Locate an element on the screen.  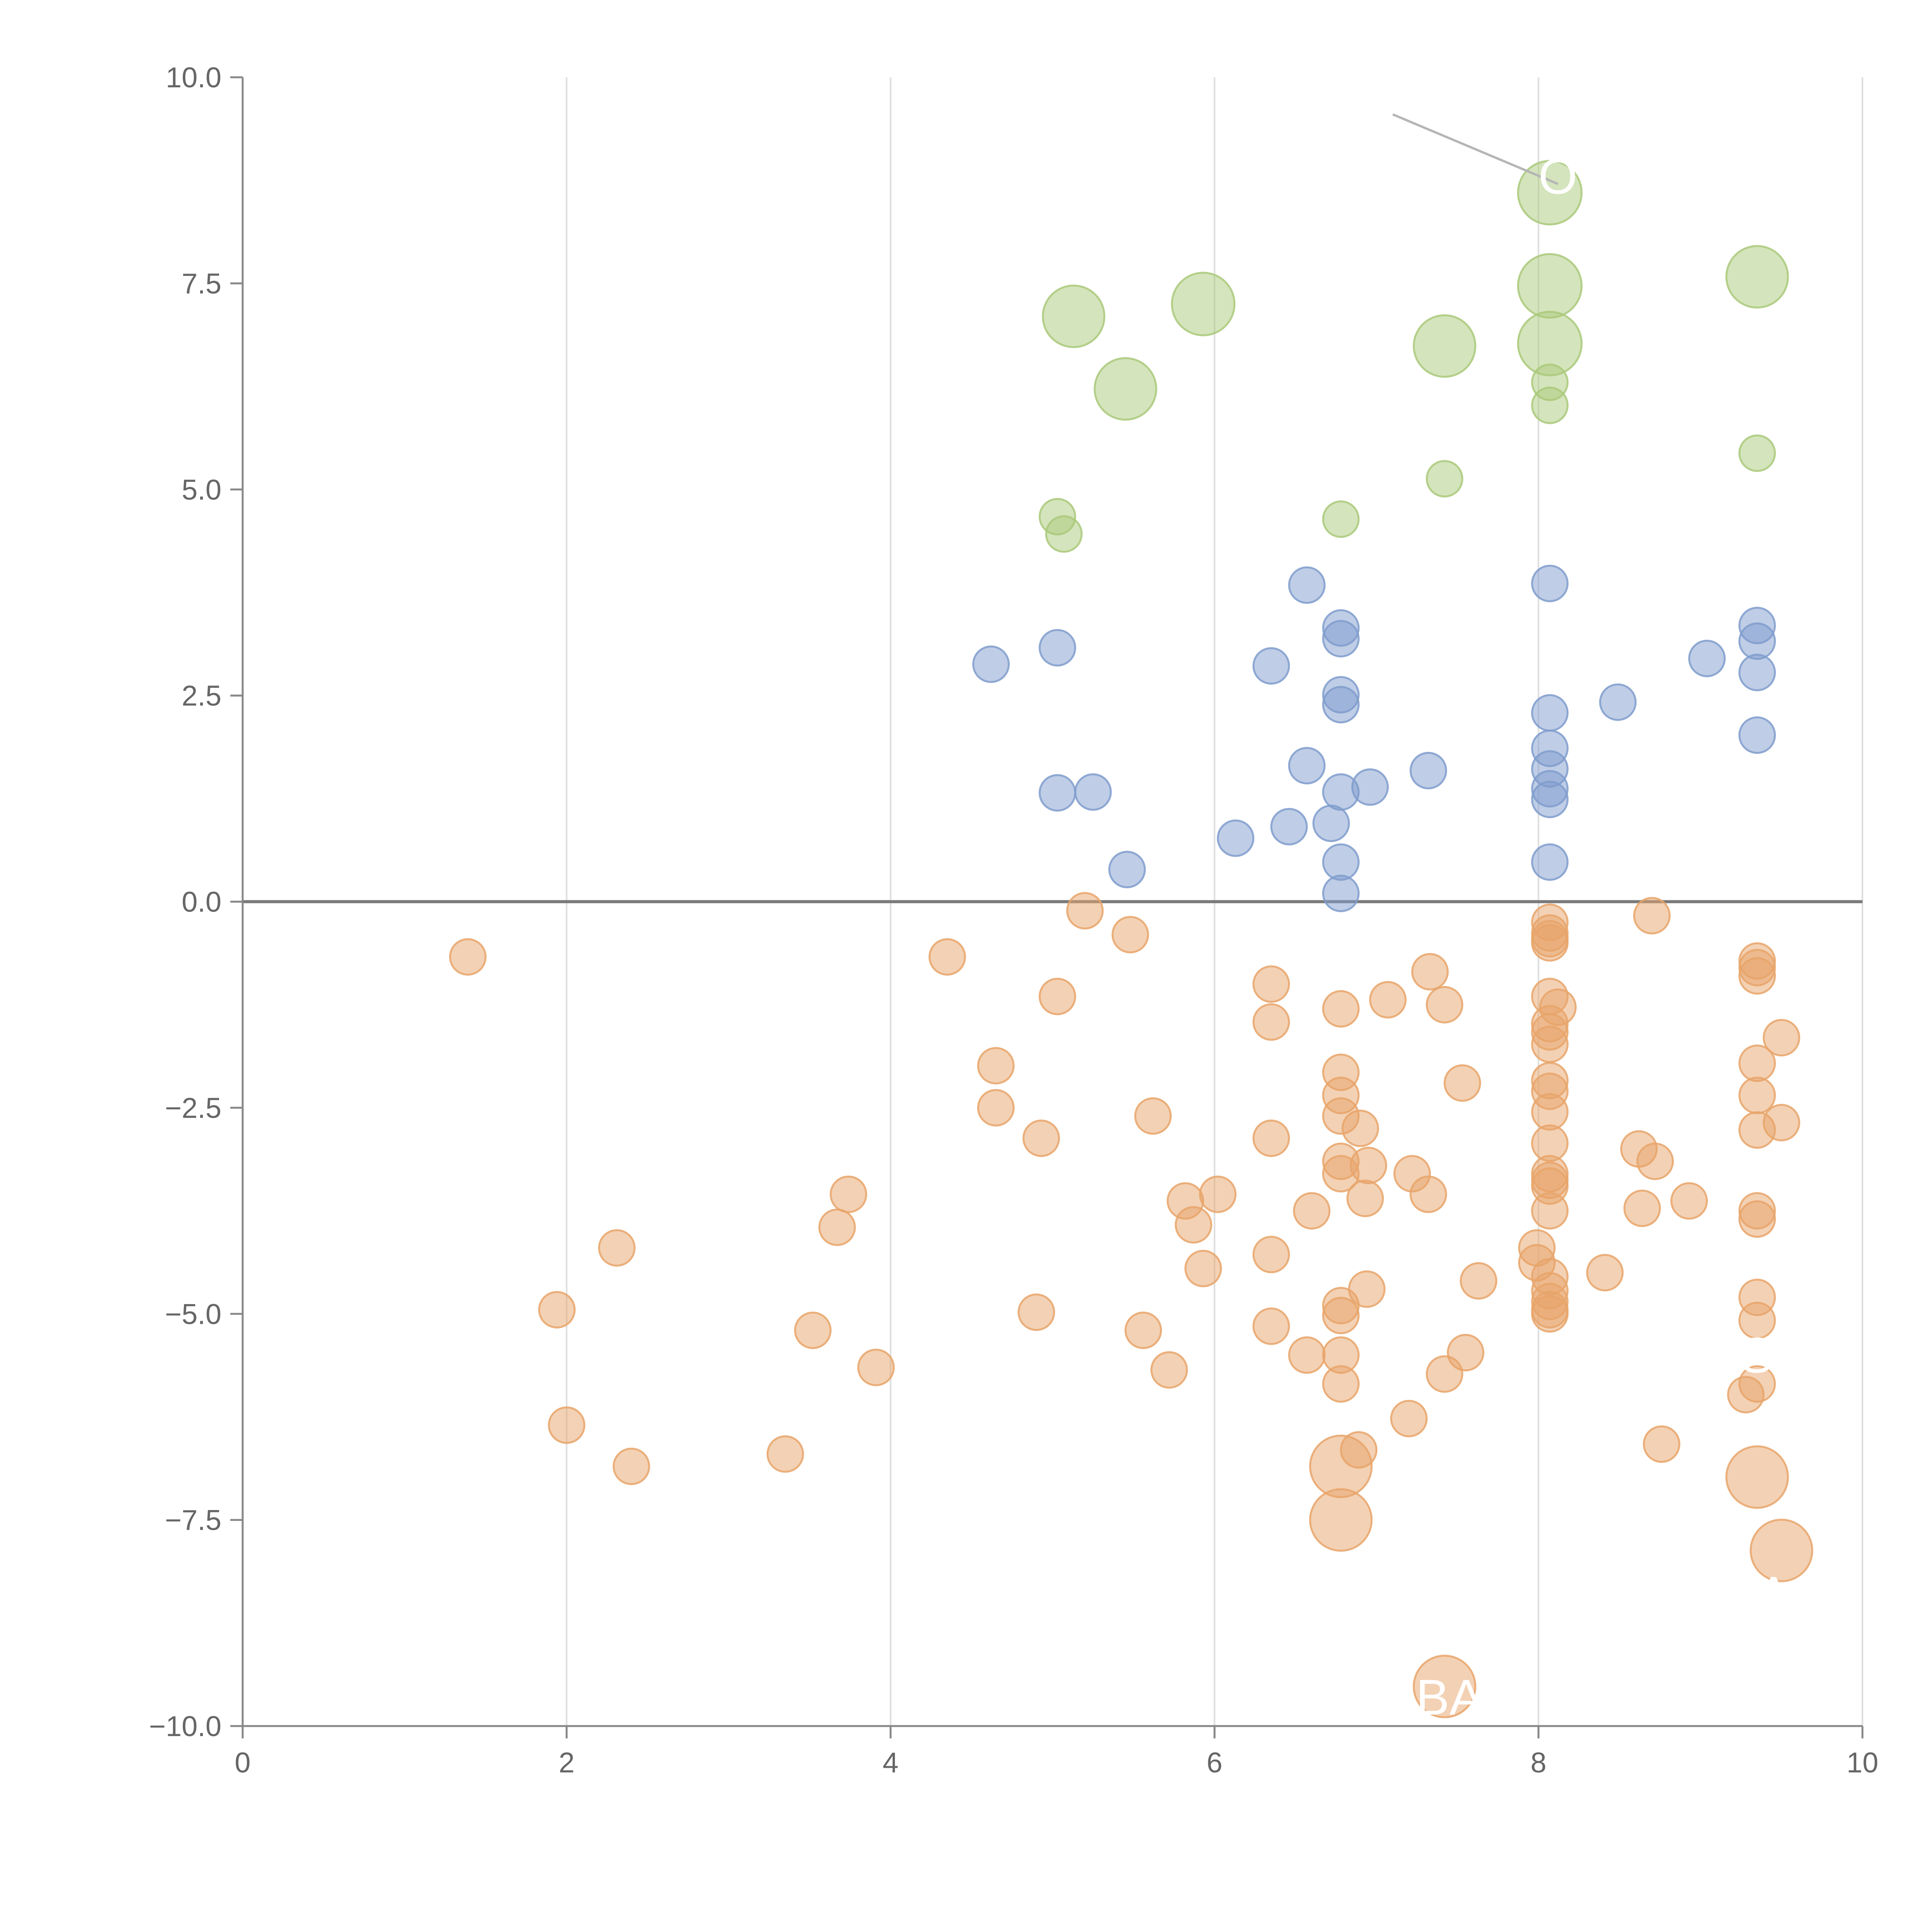
x-tick-label-4: 8 is located at coordinates (1539, 1763).